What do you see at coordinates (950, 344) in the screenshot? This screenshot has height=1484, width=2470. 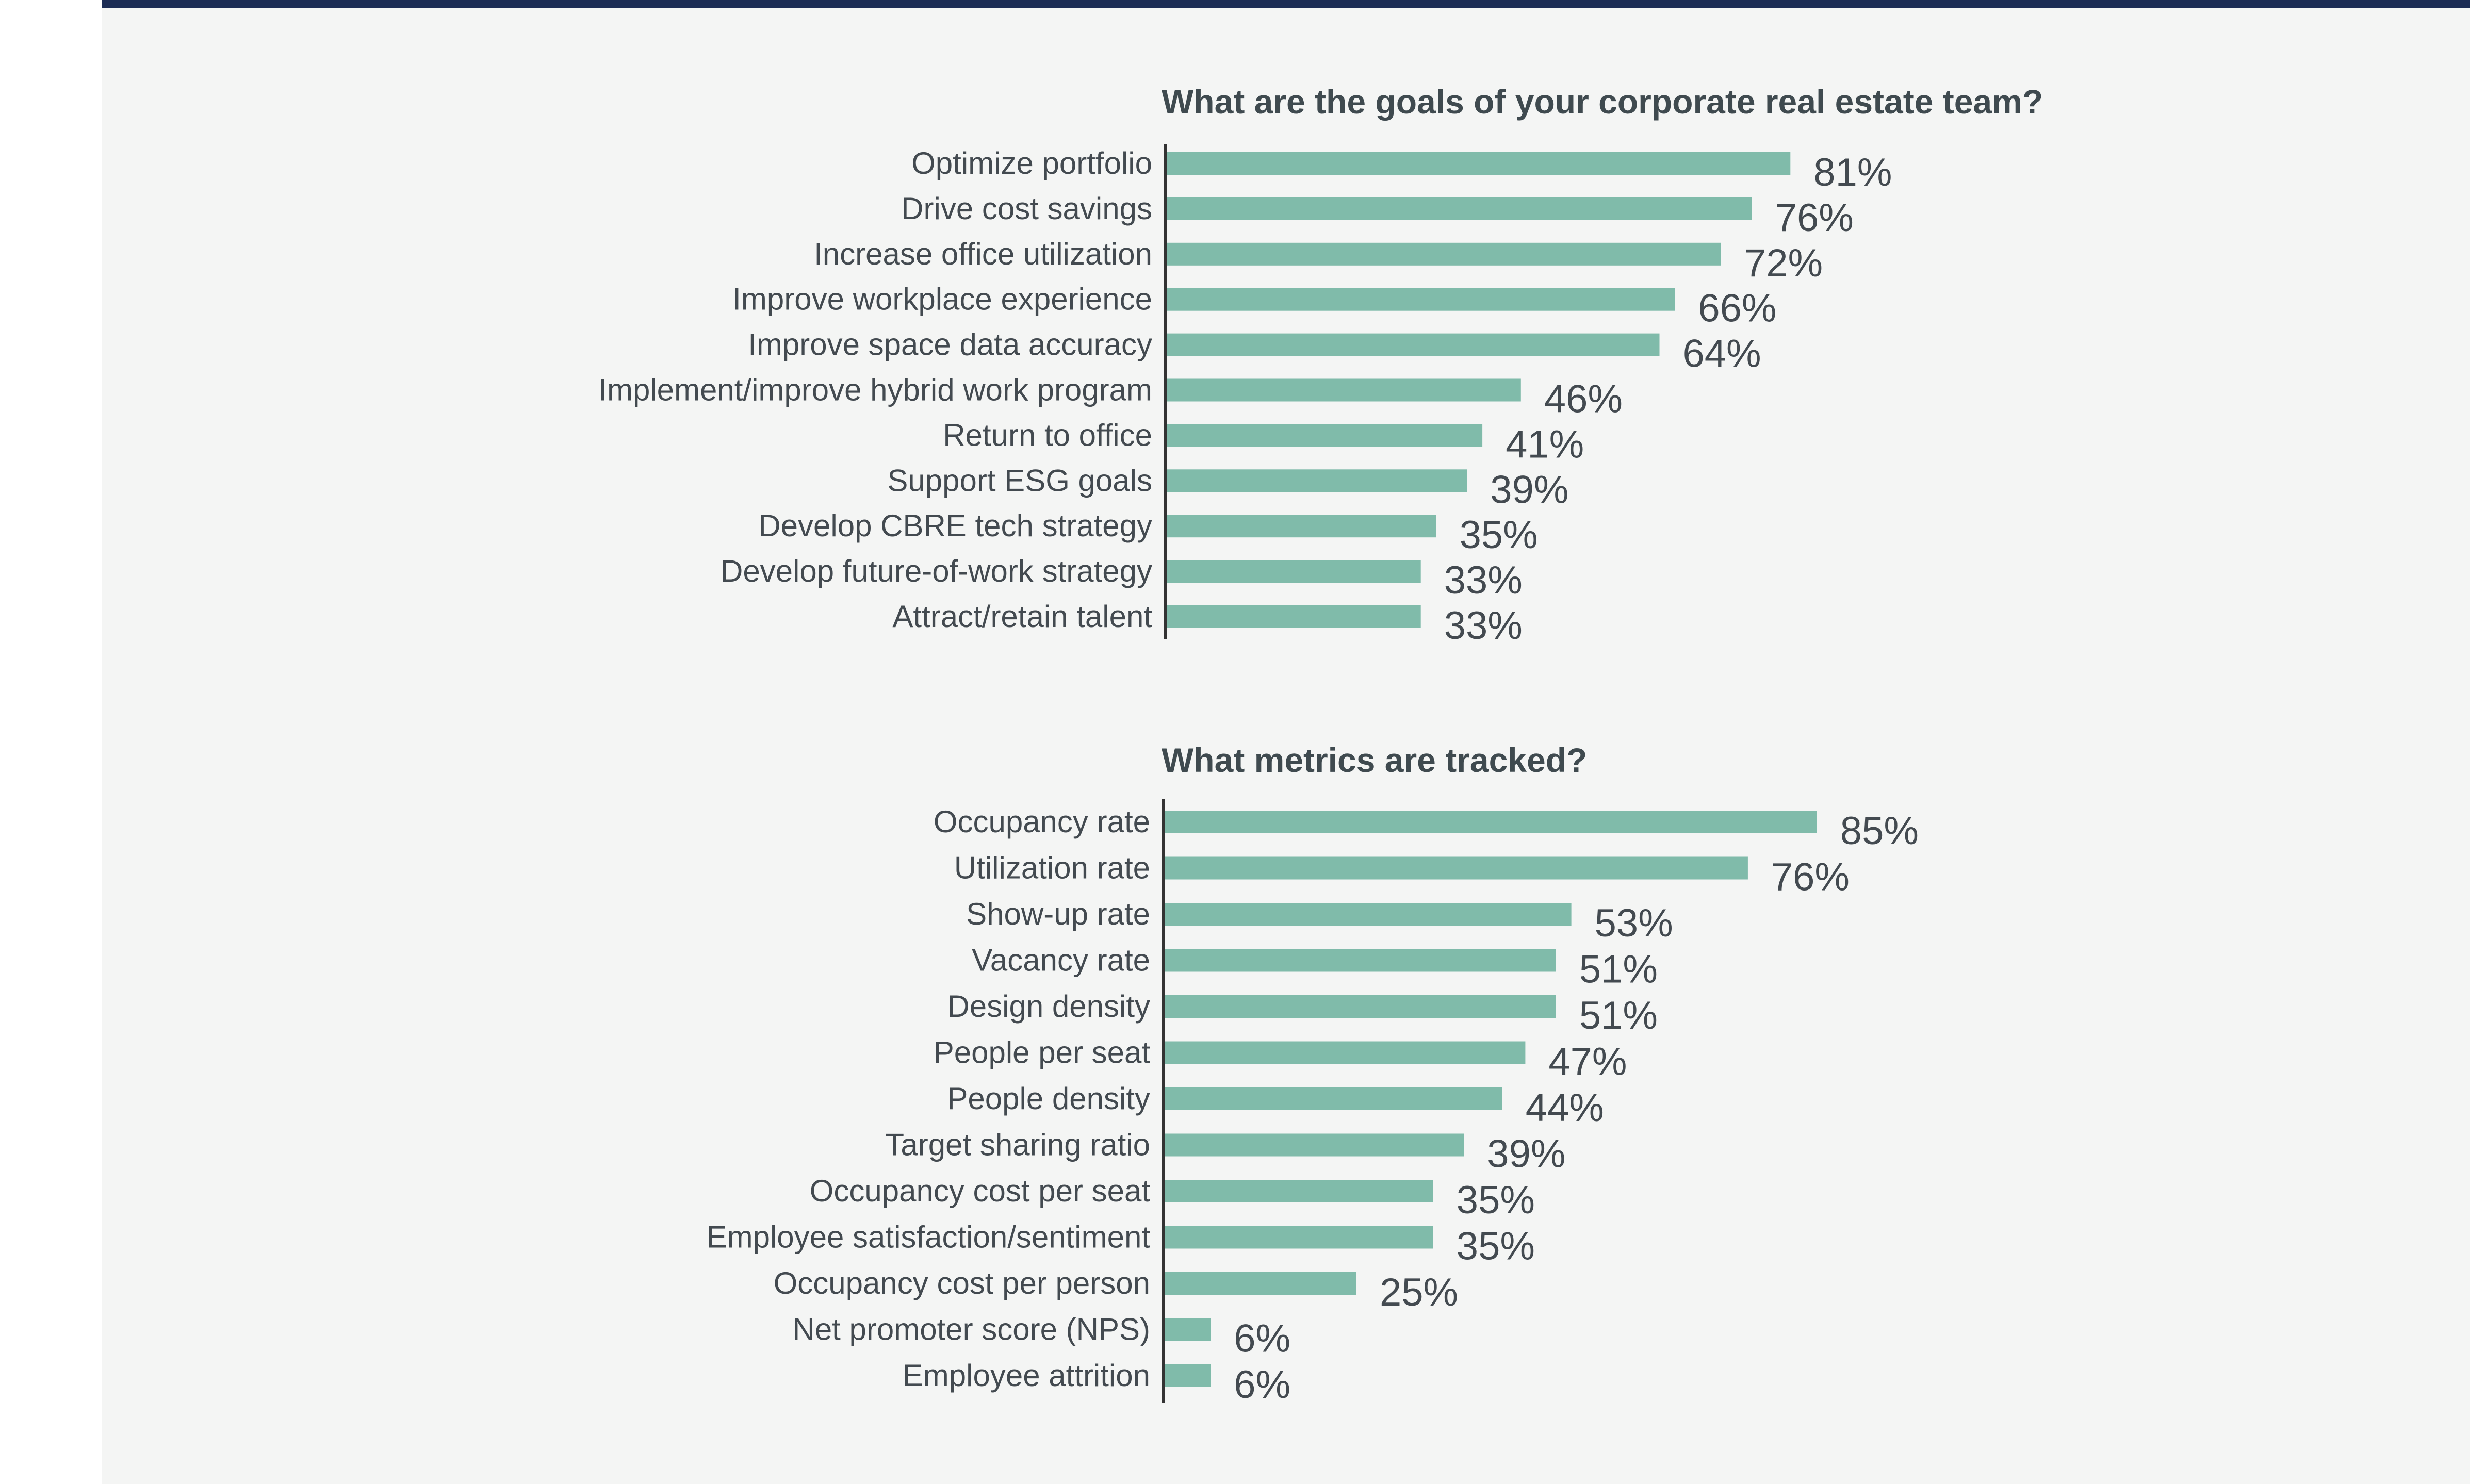 I see `goals-category-label: Improve space data accuracy` at bounding box center [950, 344].